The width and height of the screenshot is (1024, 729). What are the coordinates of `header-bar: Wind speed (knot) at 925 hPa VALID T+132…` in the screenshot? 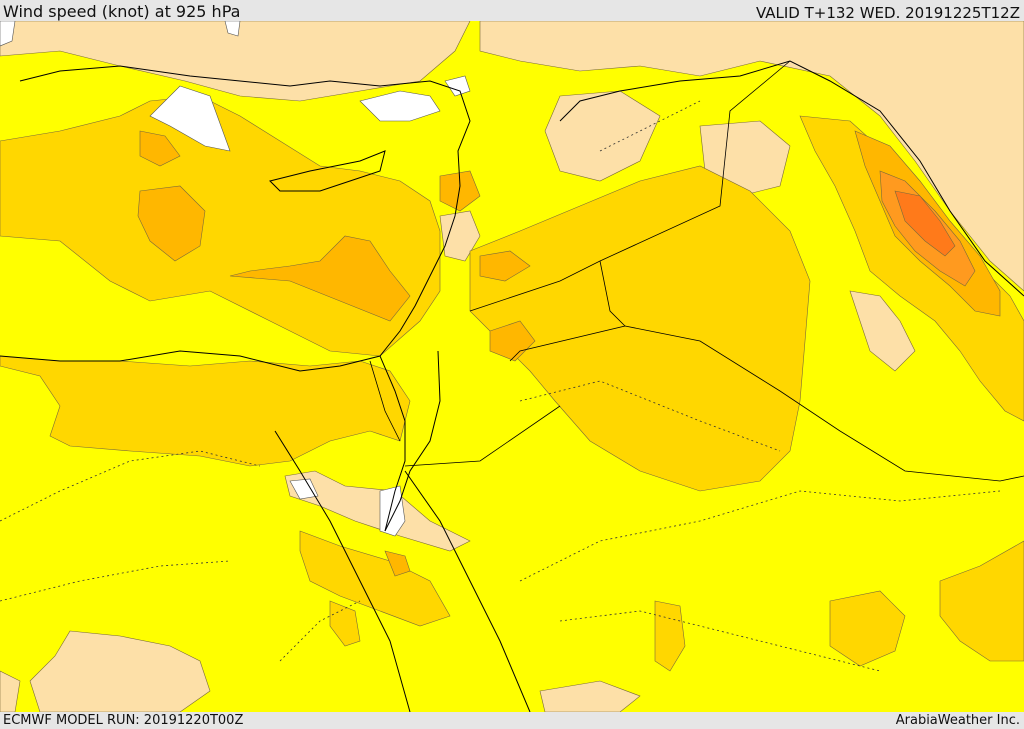 It's located at (512, 11).